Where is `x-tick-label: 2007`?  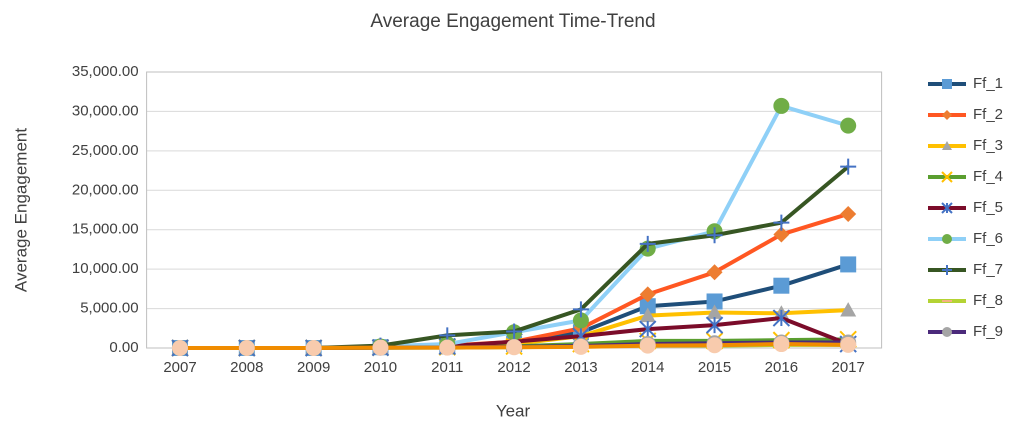 x-tick-label: 2007 is located at coordinates (179, 367).